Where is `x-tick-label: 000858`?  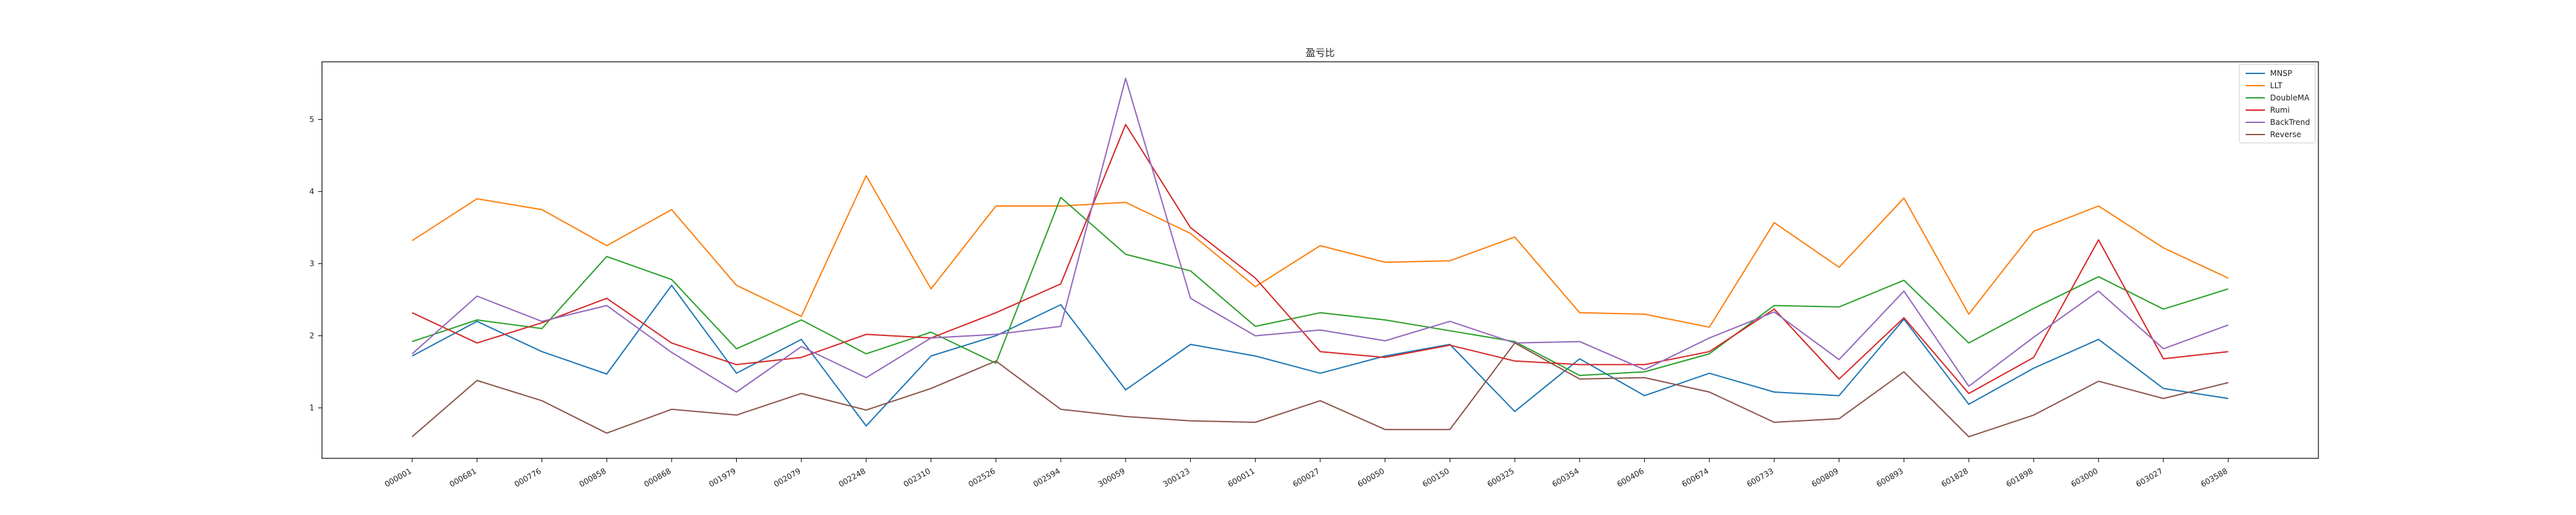
x-tick-label: 000858 is located at coordinates (593, 478).